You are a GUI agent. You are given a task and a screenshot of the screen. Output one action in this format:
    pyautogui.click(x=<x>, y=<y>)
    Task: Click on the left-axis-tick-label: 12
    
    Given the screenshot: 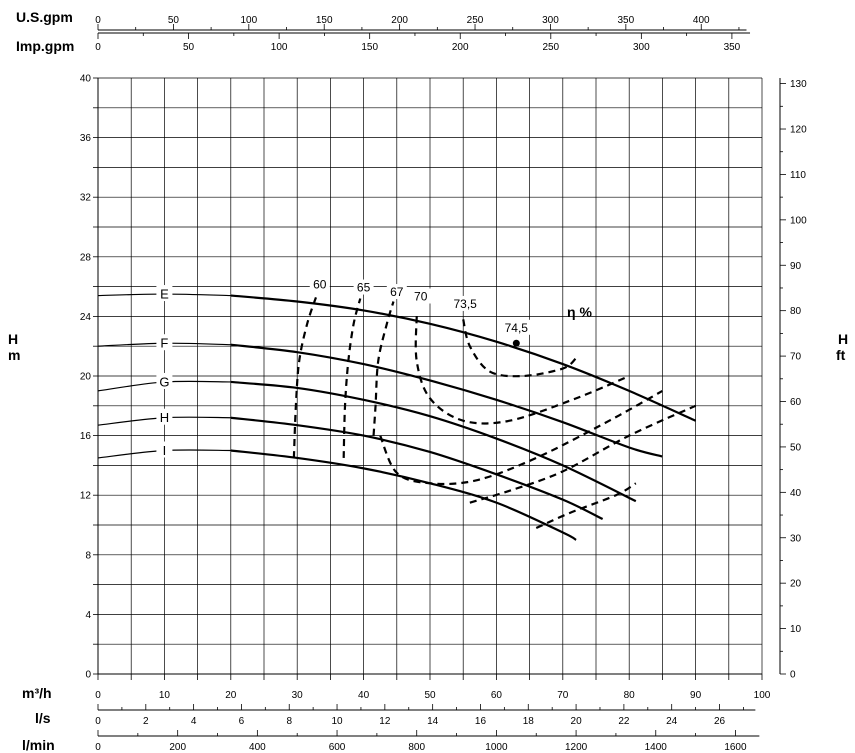 What is the action you would take?
    pyautogui.click(x=86, y=496)
    